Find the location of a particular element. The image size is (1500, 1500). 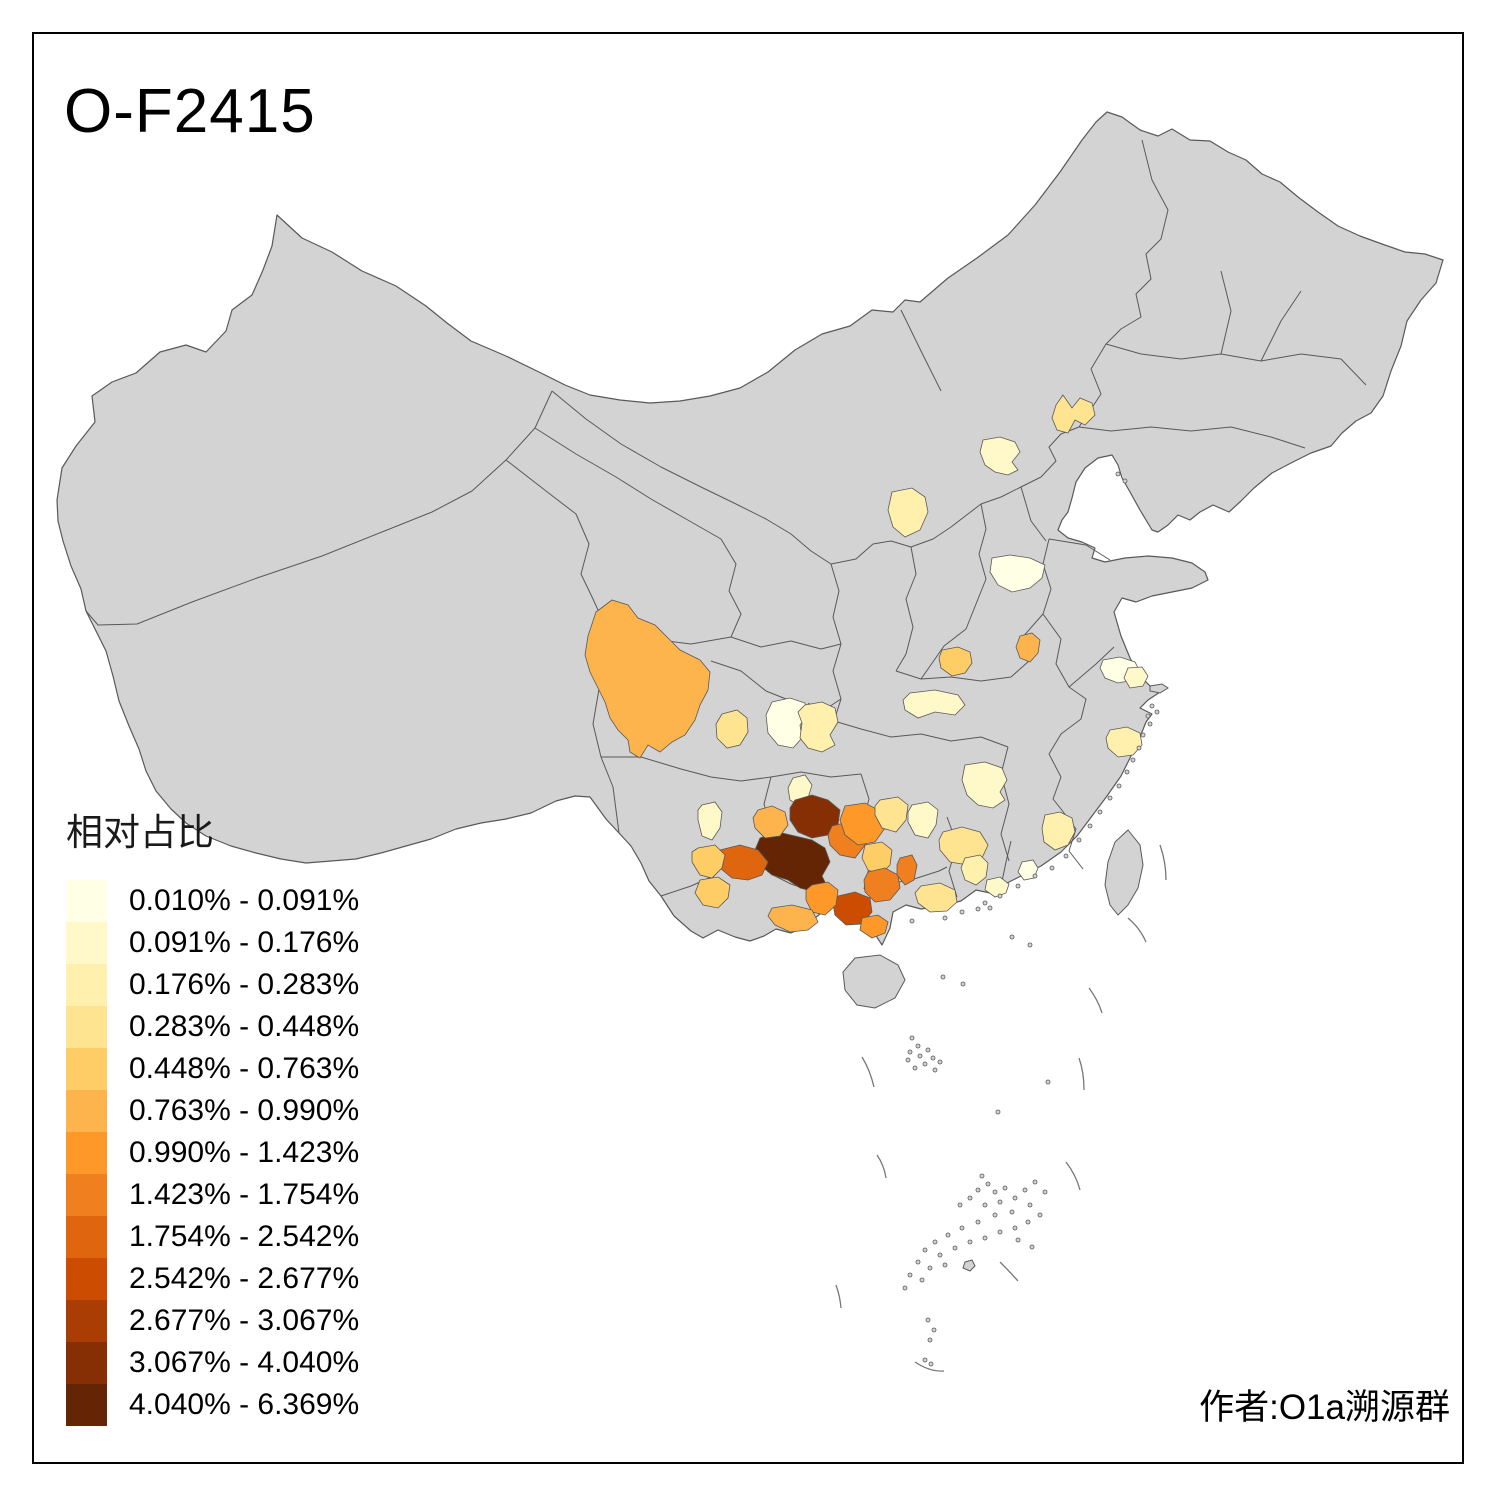

legend-range-label: 0.176% - 0.283% is located at coordinates (244, 984).